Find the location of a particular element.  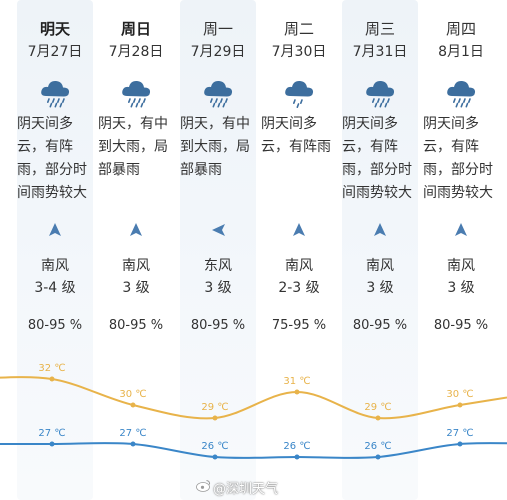

arrow-left-icon is located at coordinates (218, 230).